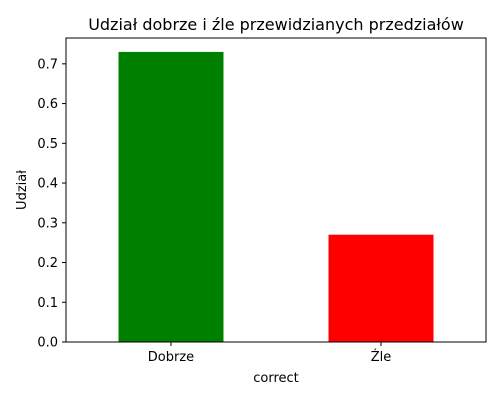 The image size is (500, 405). I want to click on bar-zle, so click(381, 288).